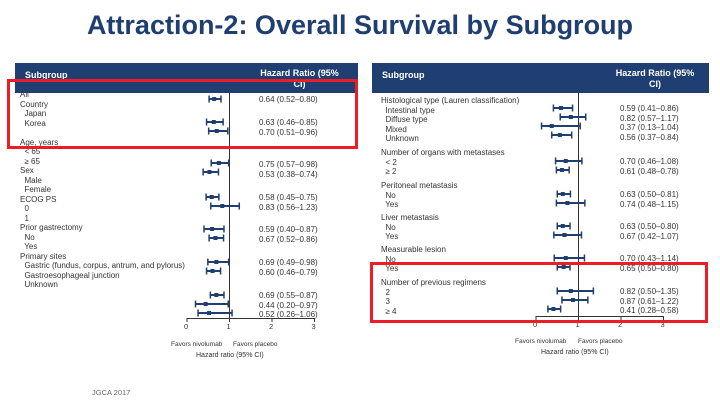  Describe the element at coordinates (433, 297) in the screenshot. I see `right-labels-regimens: Number of previous regimens 2 3 ≥ 4` at that location.